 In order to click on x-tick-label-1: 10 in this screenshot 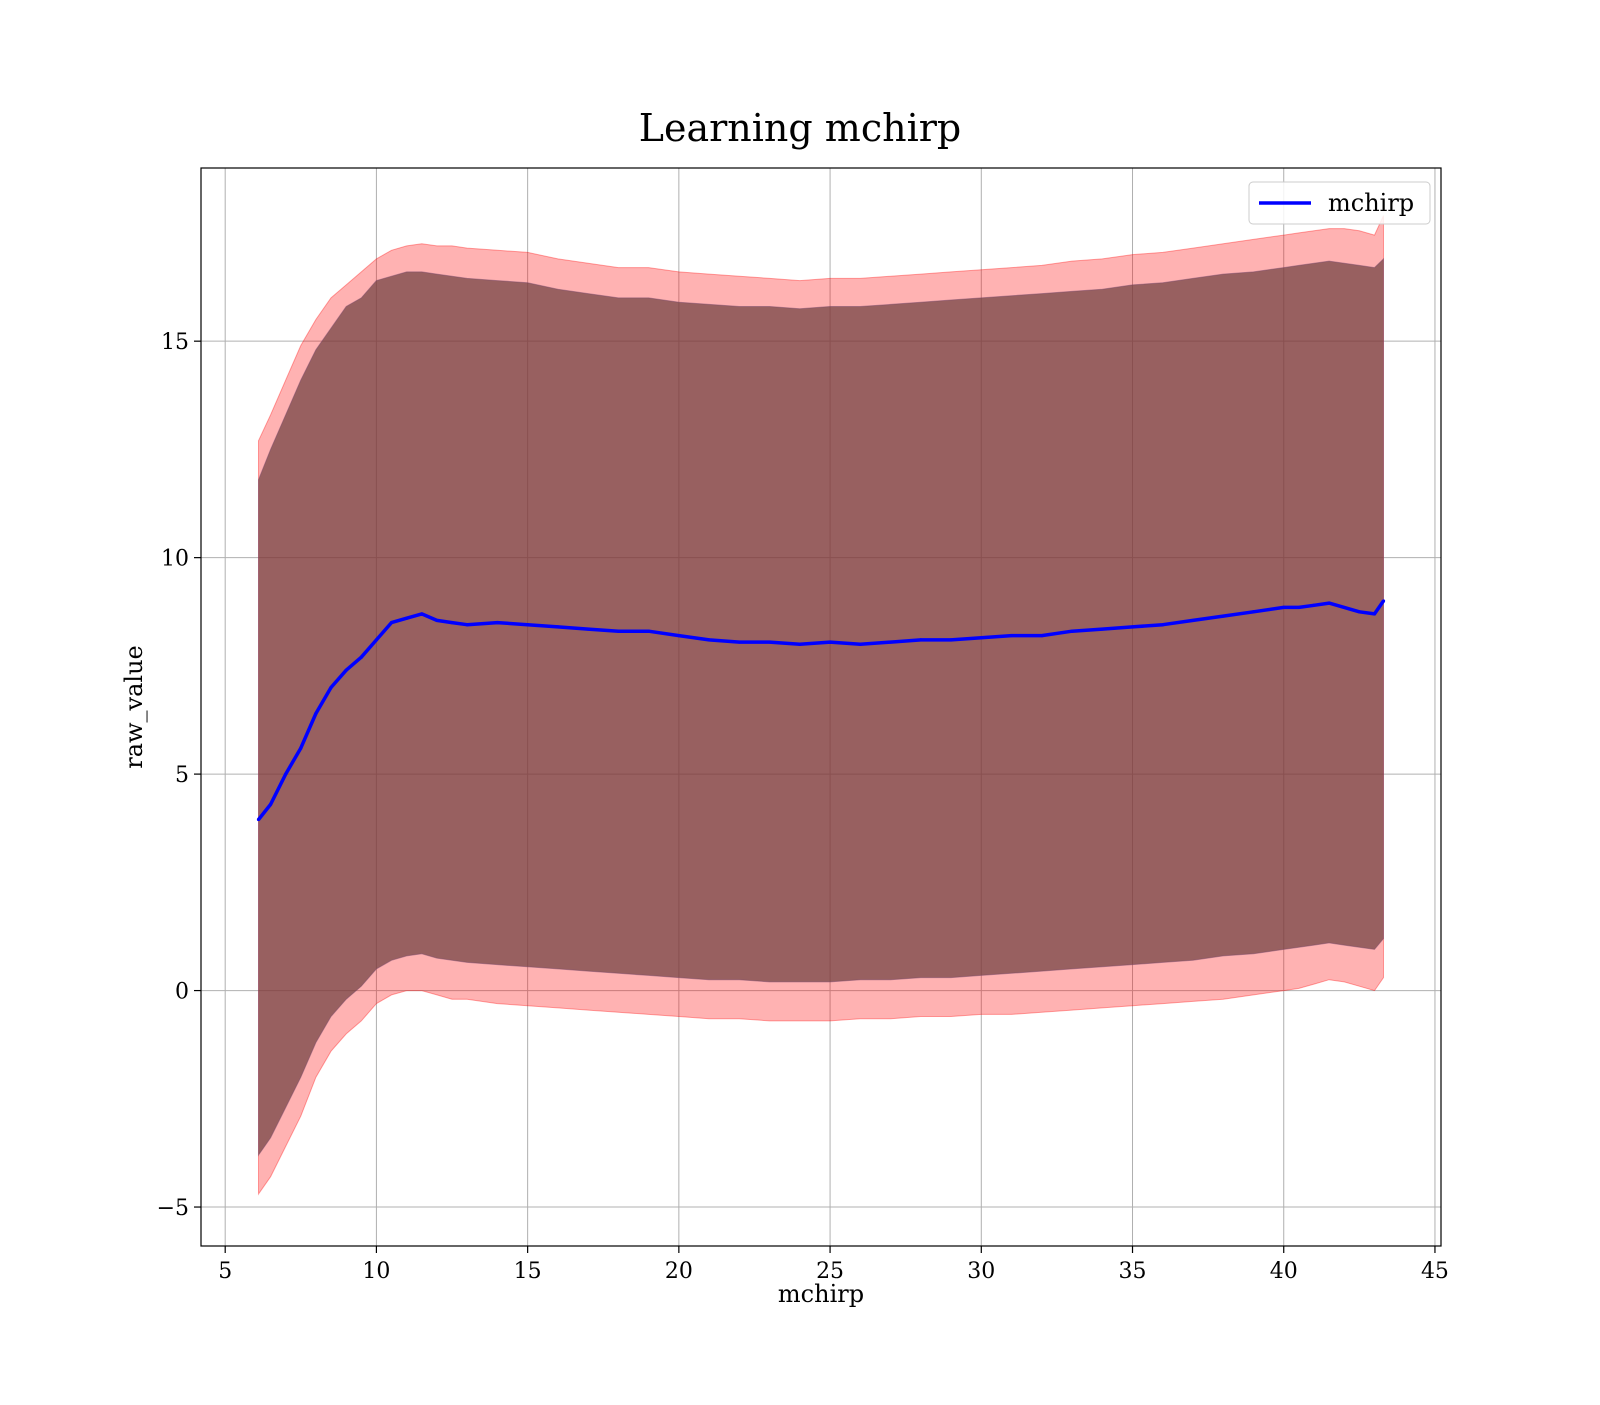, I will do `click(376, 1271)`.